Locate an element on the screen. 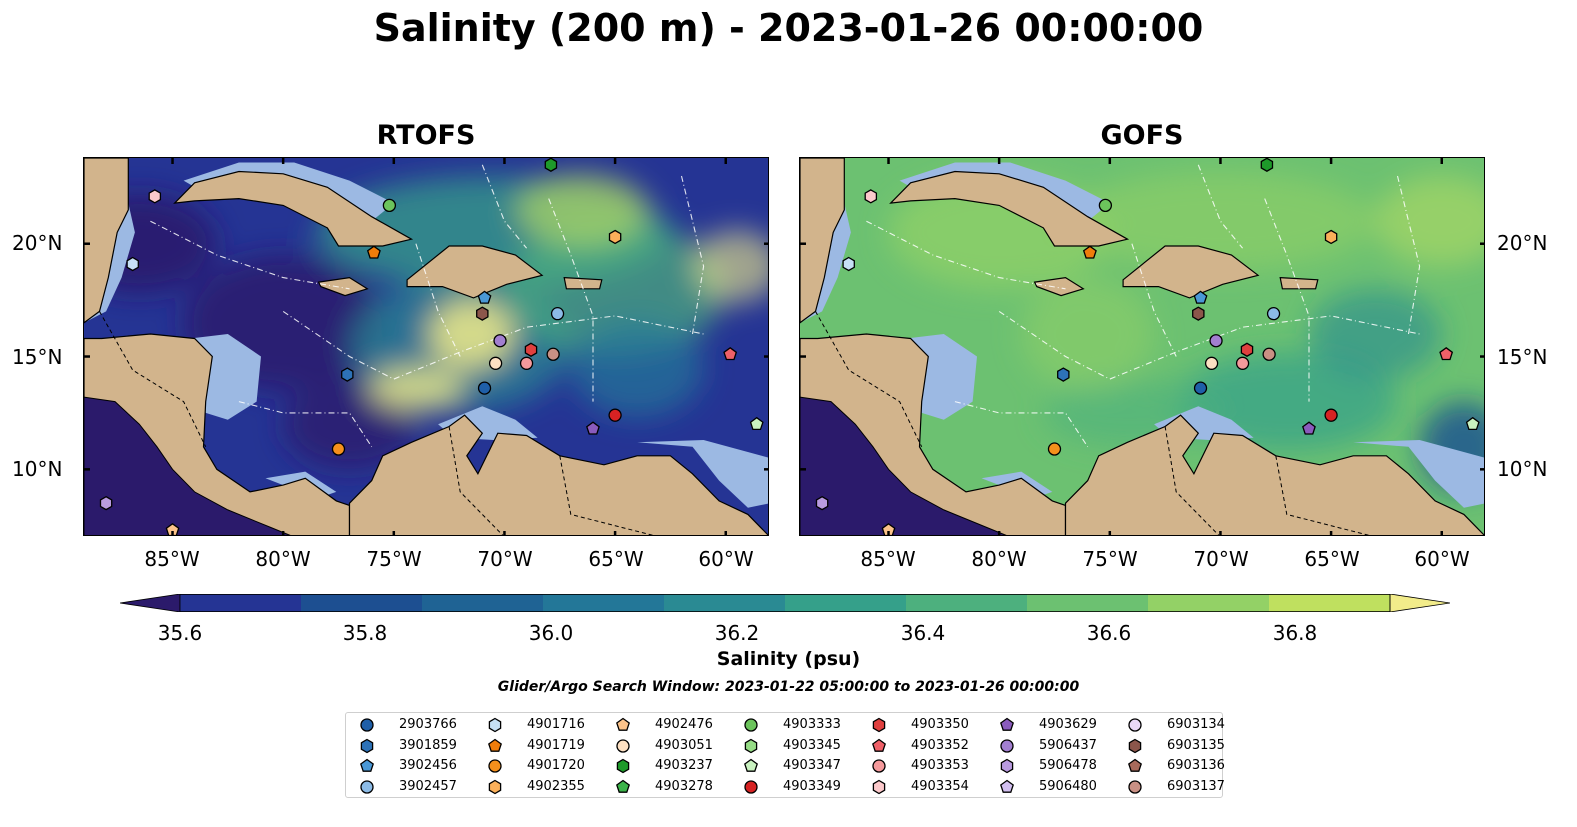 Image resolution: width=1577 pixels, height=827 pixels. land-southamerica is located at coordinates (558, 474).